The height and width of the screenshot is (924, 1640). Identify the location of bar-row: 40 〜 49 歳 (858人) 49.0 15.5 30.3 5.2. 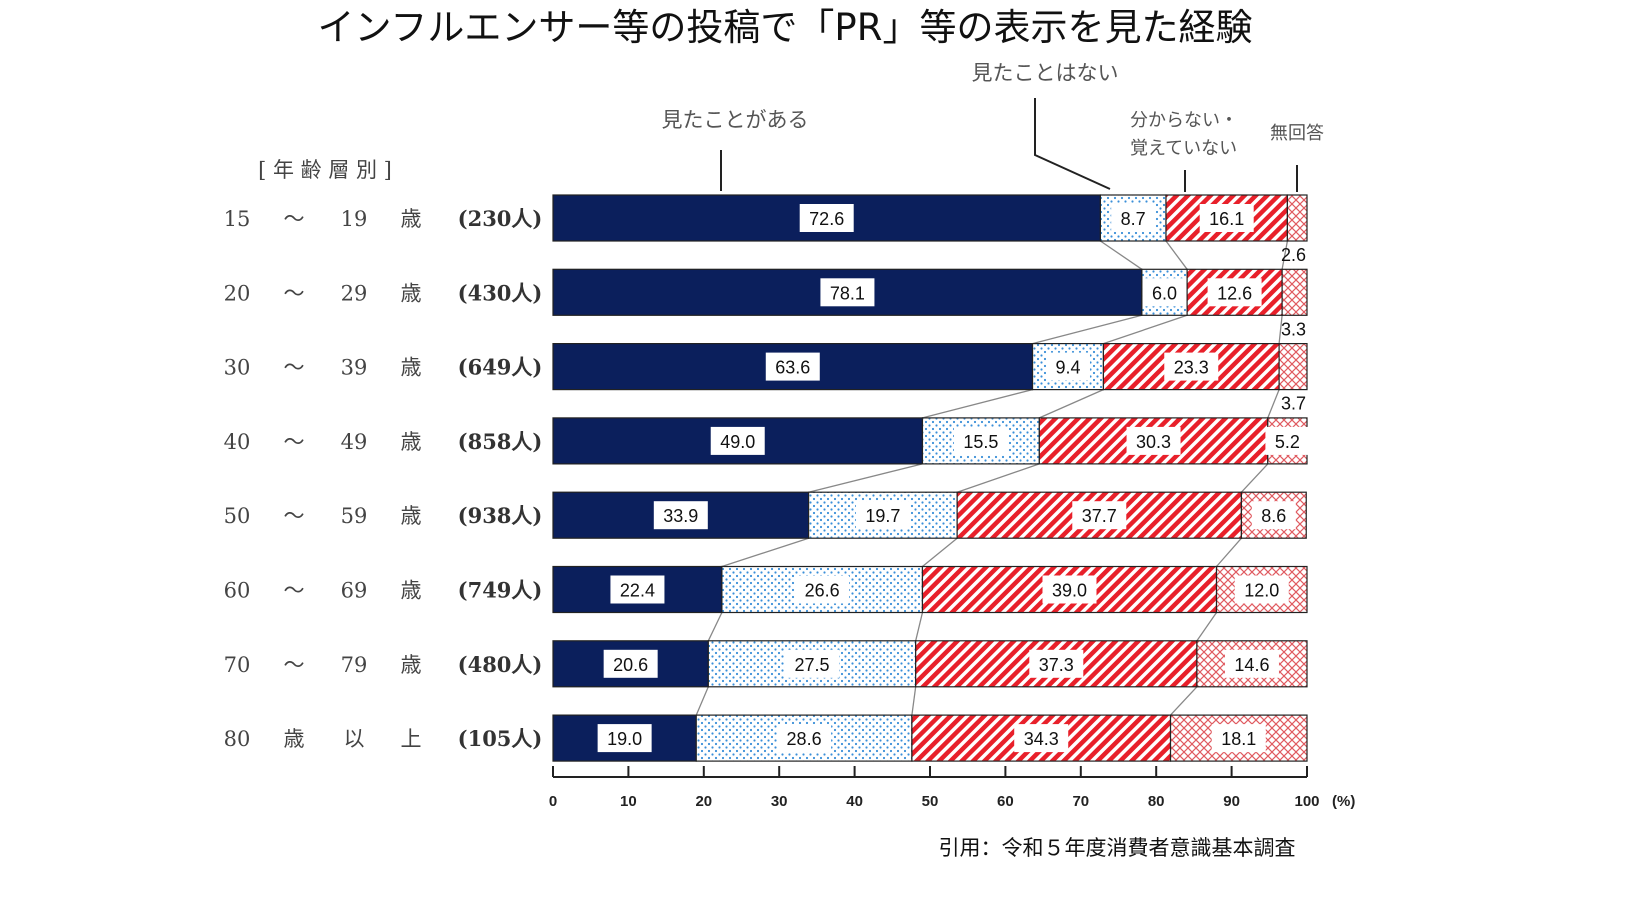
(767, 441).